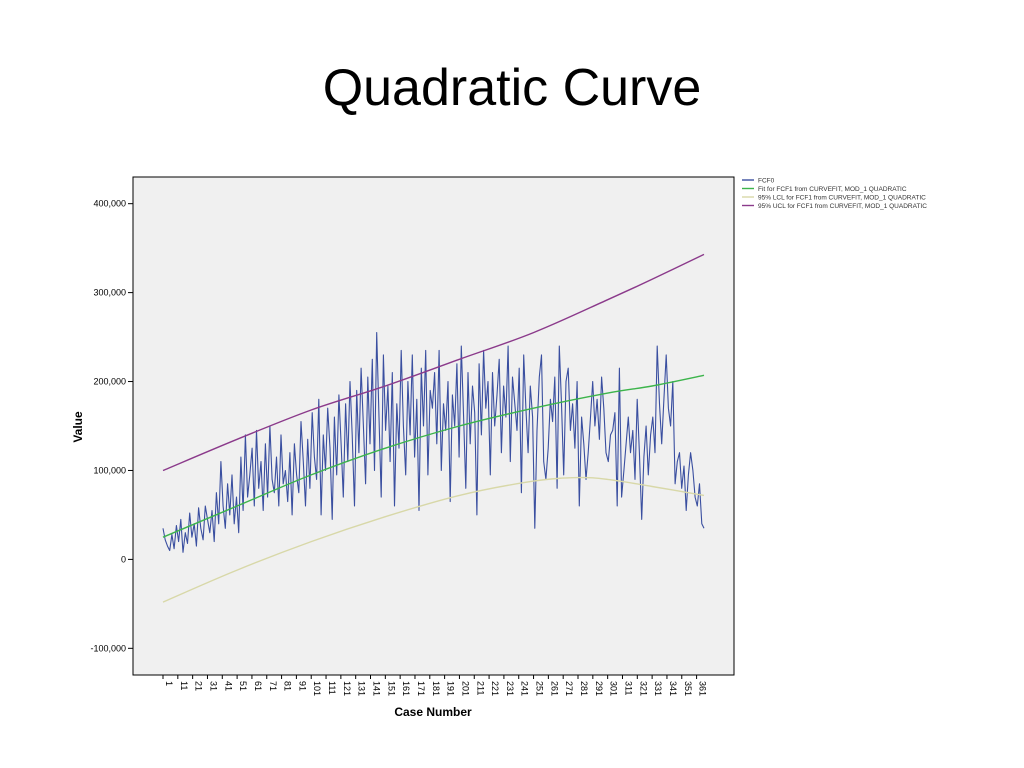 This screenshot has height=768, width=1024. What do you see at coordinates (495, 688) in the screenshot?
I see `x-tick-label: 221` at bounding box center [495, 688].